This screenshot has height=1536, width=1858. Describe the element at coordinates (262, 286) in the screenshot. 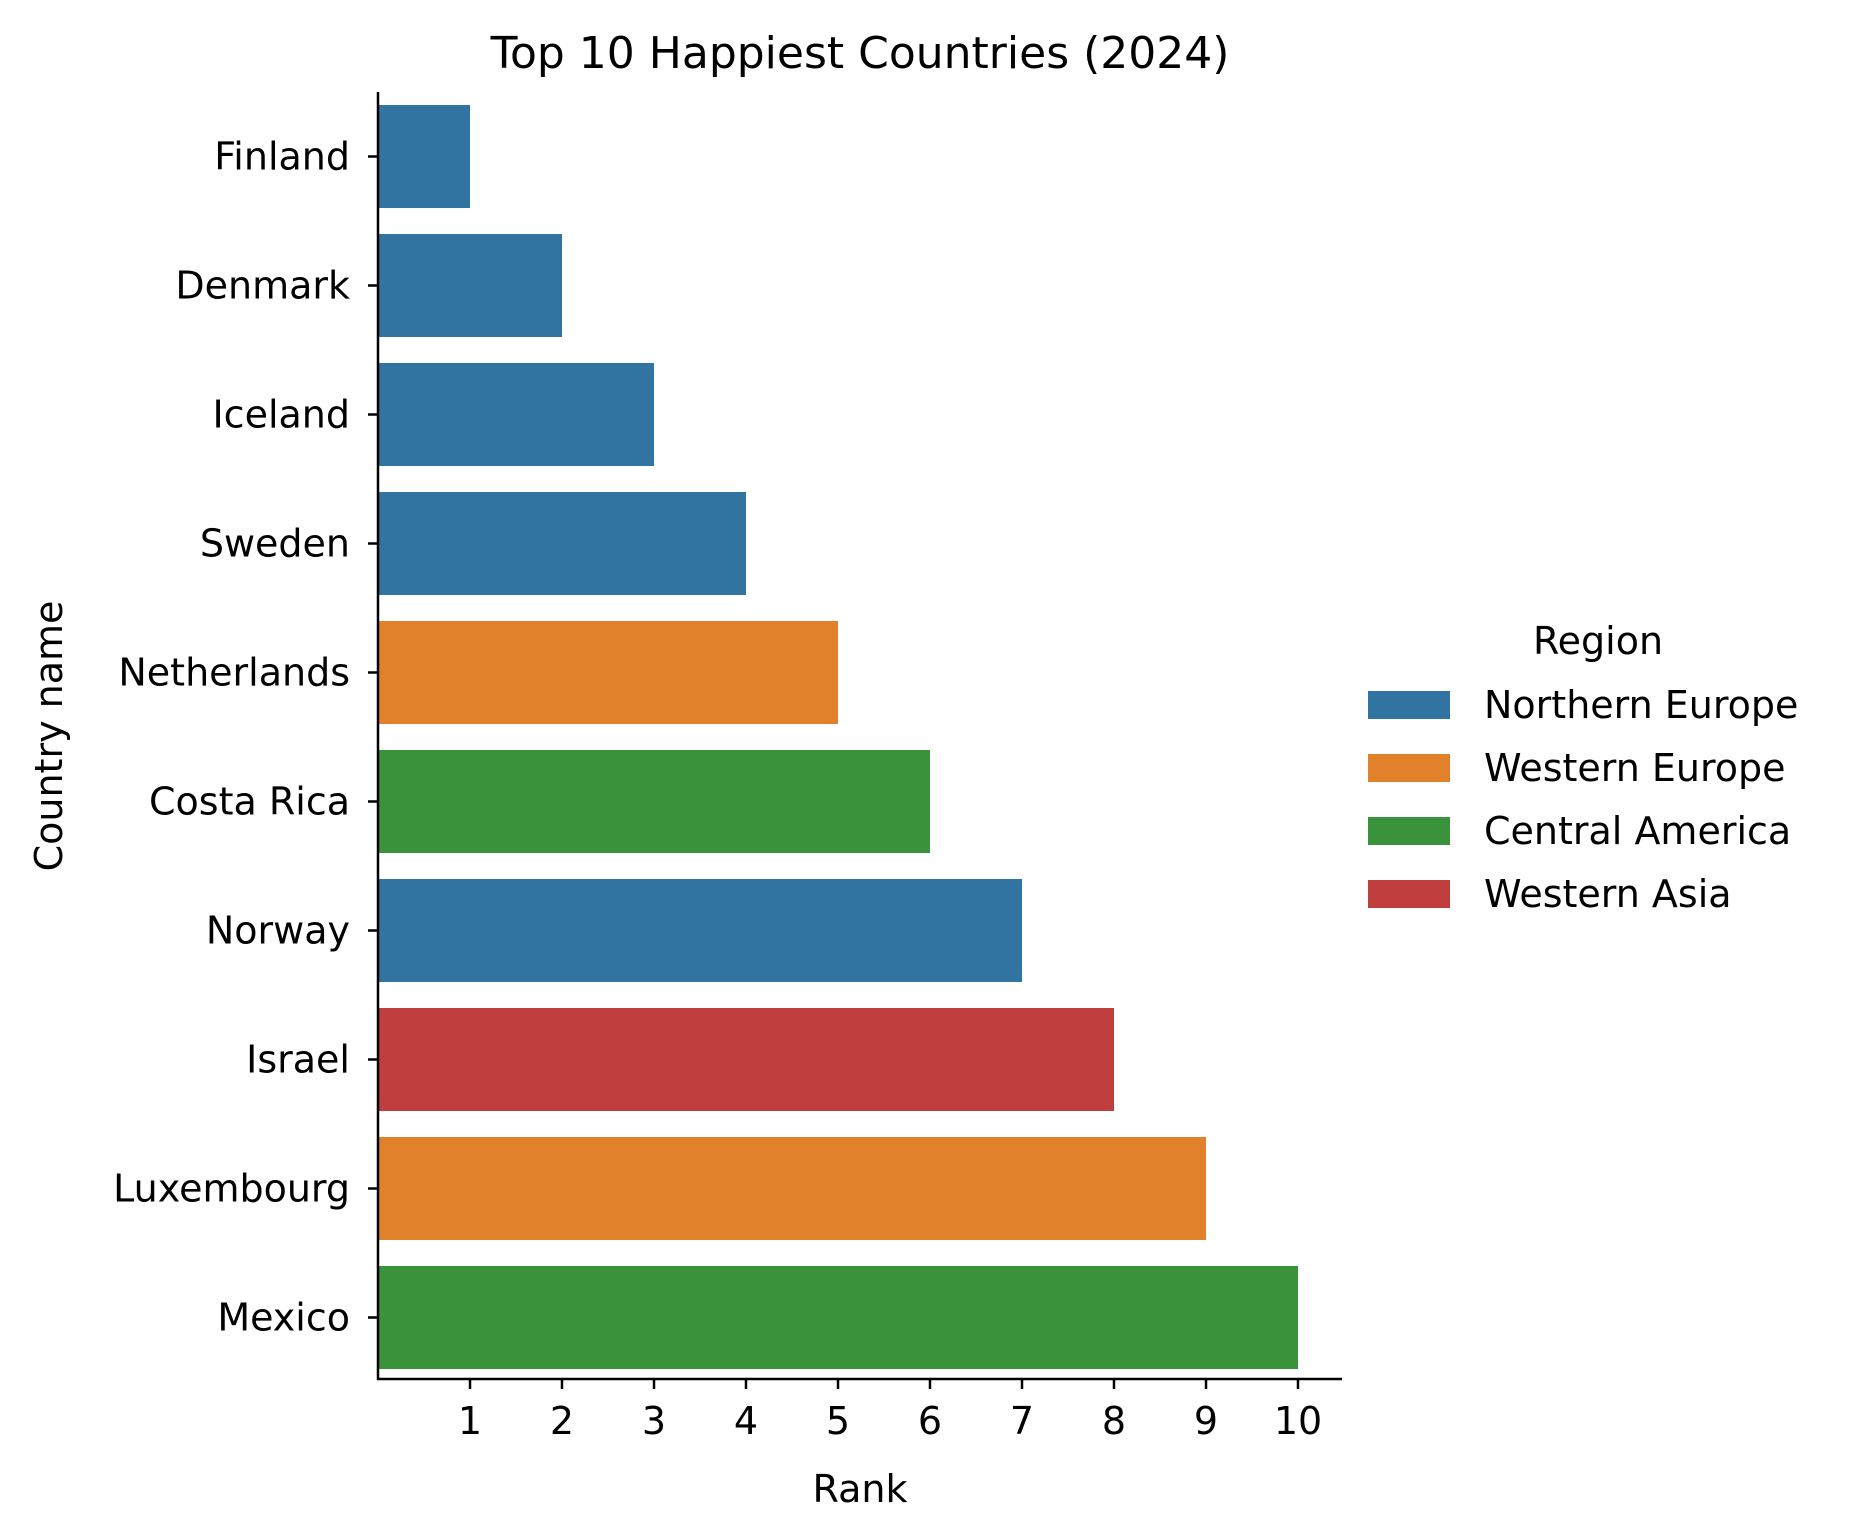

I see `y-tick-label-denmark: Denmark` at that location.